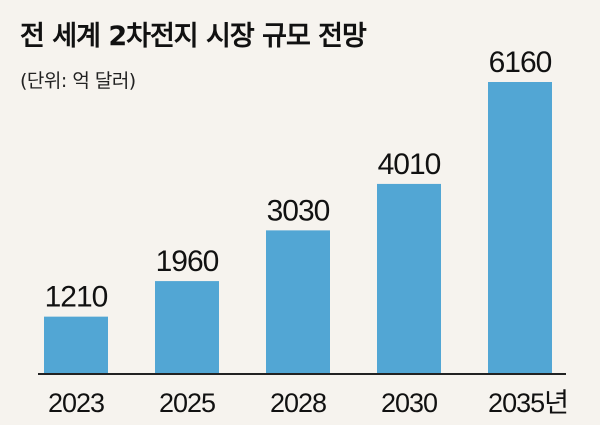 The width and height of the screenshot is (600, 425). I want to click on value-label-2023: 1210, so click(76, 297).